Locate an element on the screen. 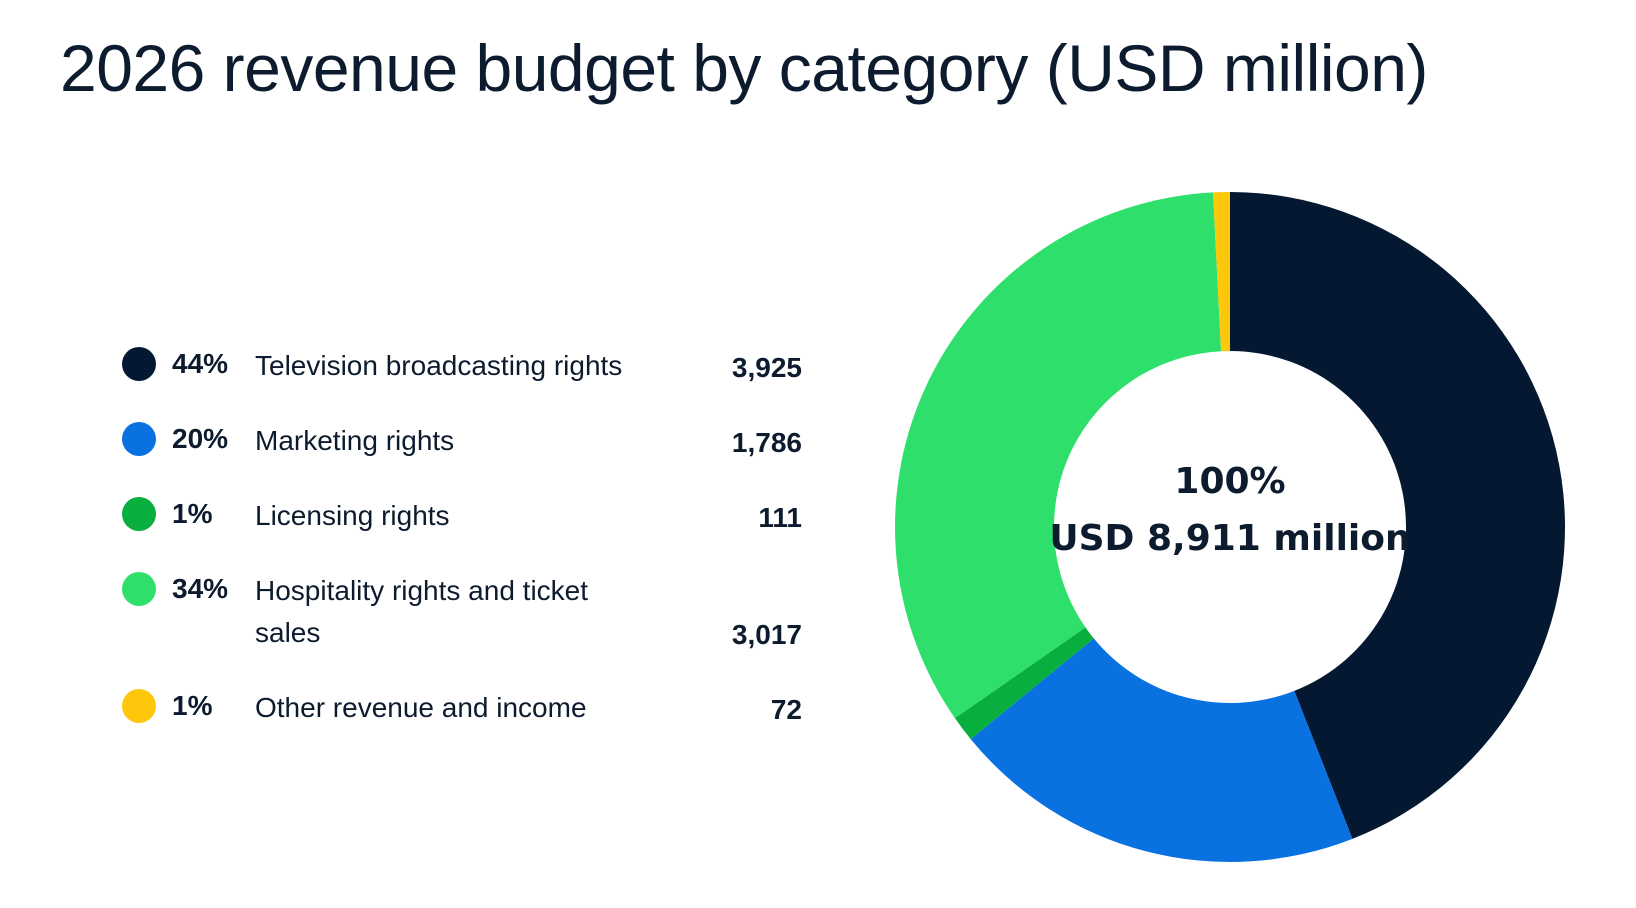 The image size is (1636, 908). legend-value: 3,925 is located at coordinates (766, 367).